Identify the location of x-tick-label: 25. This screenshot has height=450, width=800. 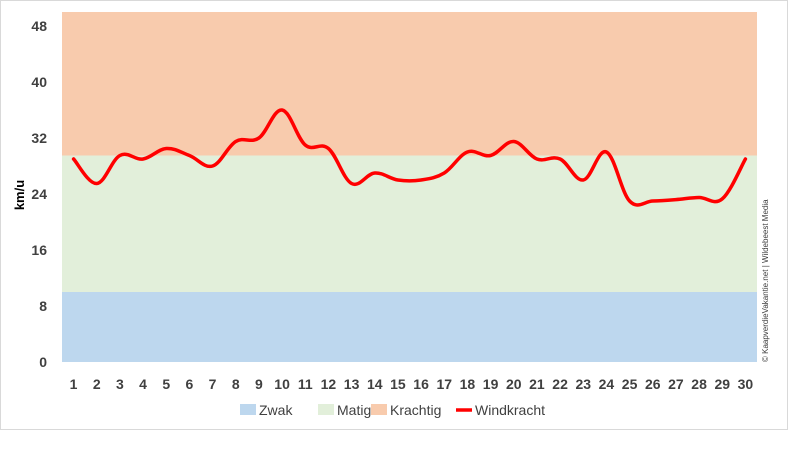
(630, 384).